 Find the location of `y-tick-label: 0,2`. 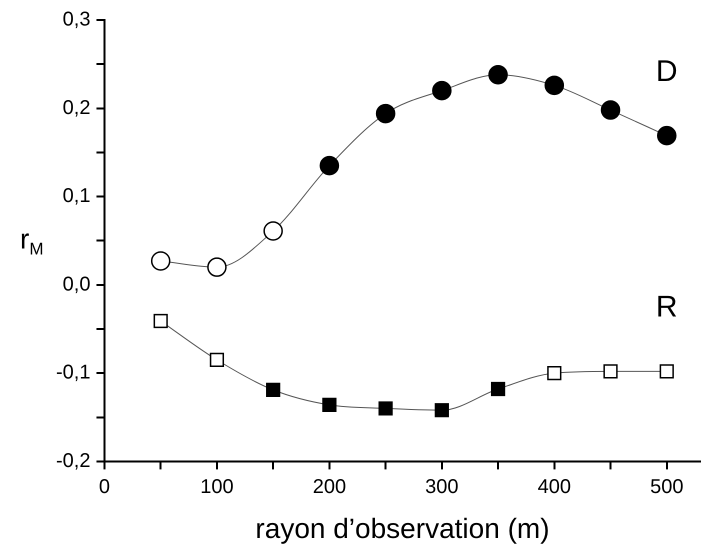

y-tick-label: 0,2 is located at coordinates (76, 107).